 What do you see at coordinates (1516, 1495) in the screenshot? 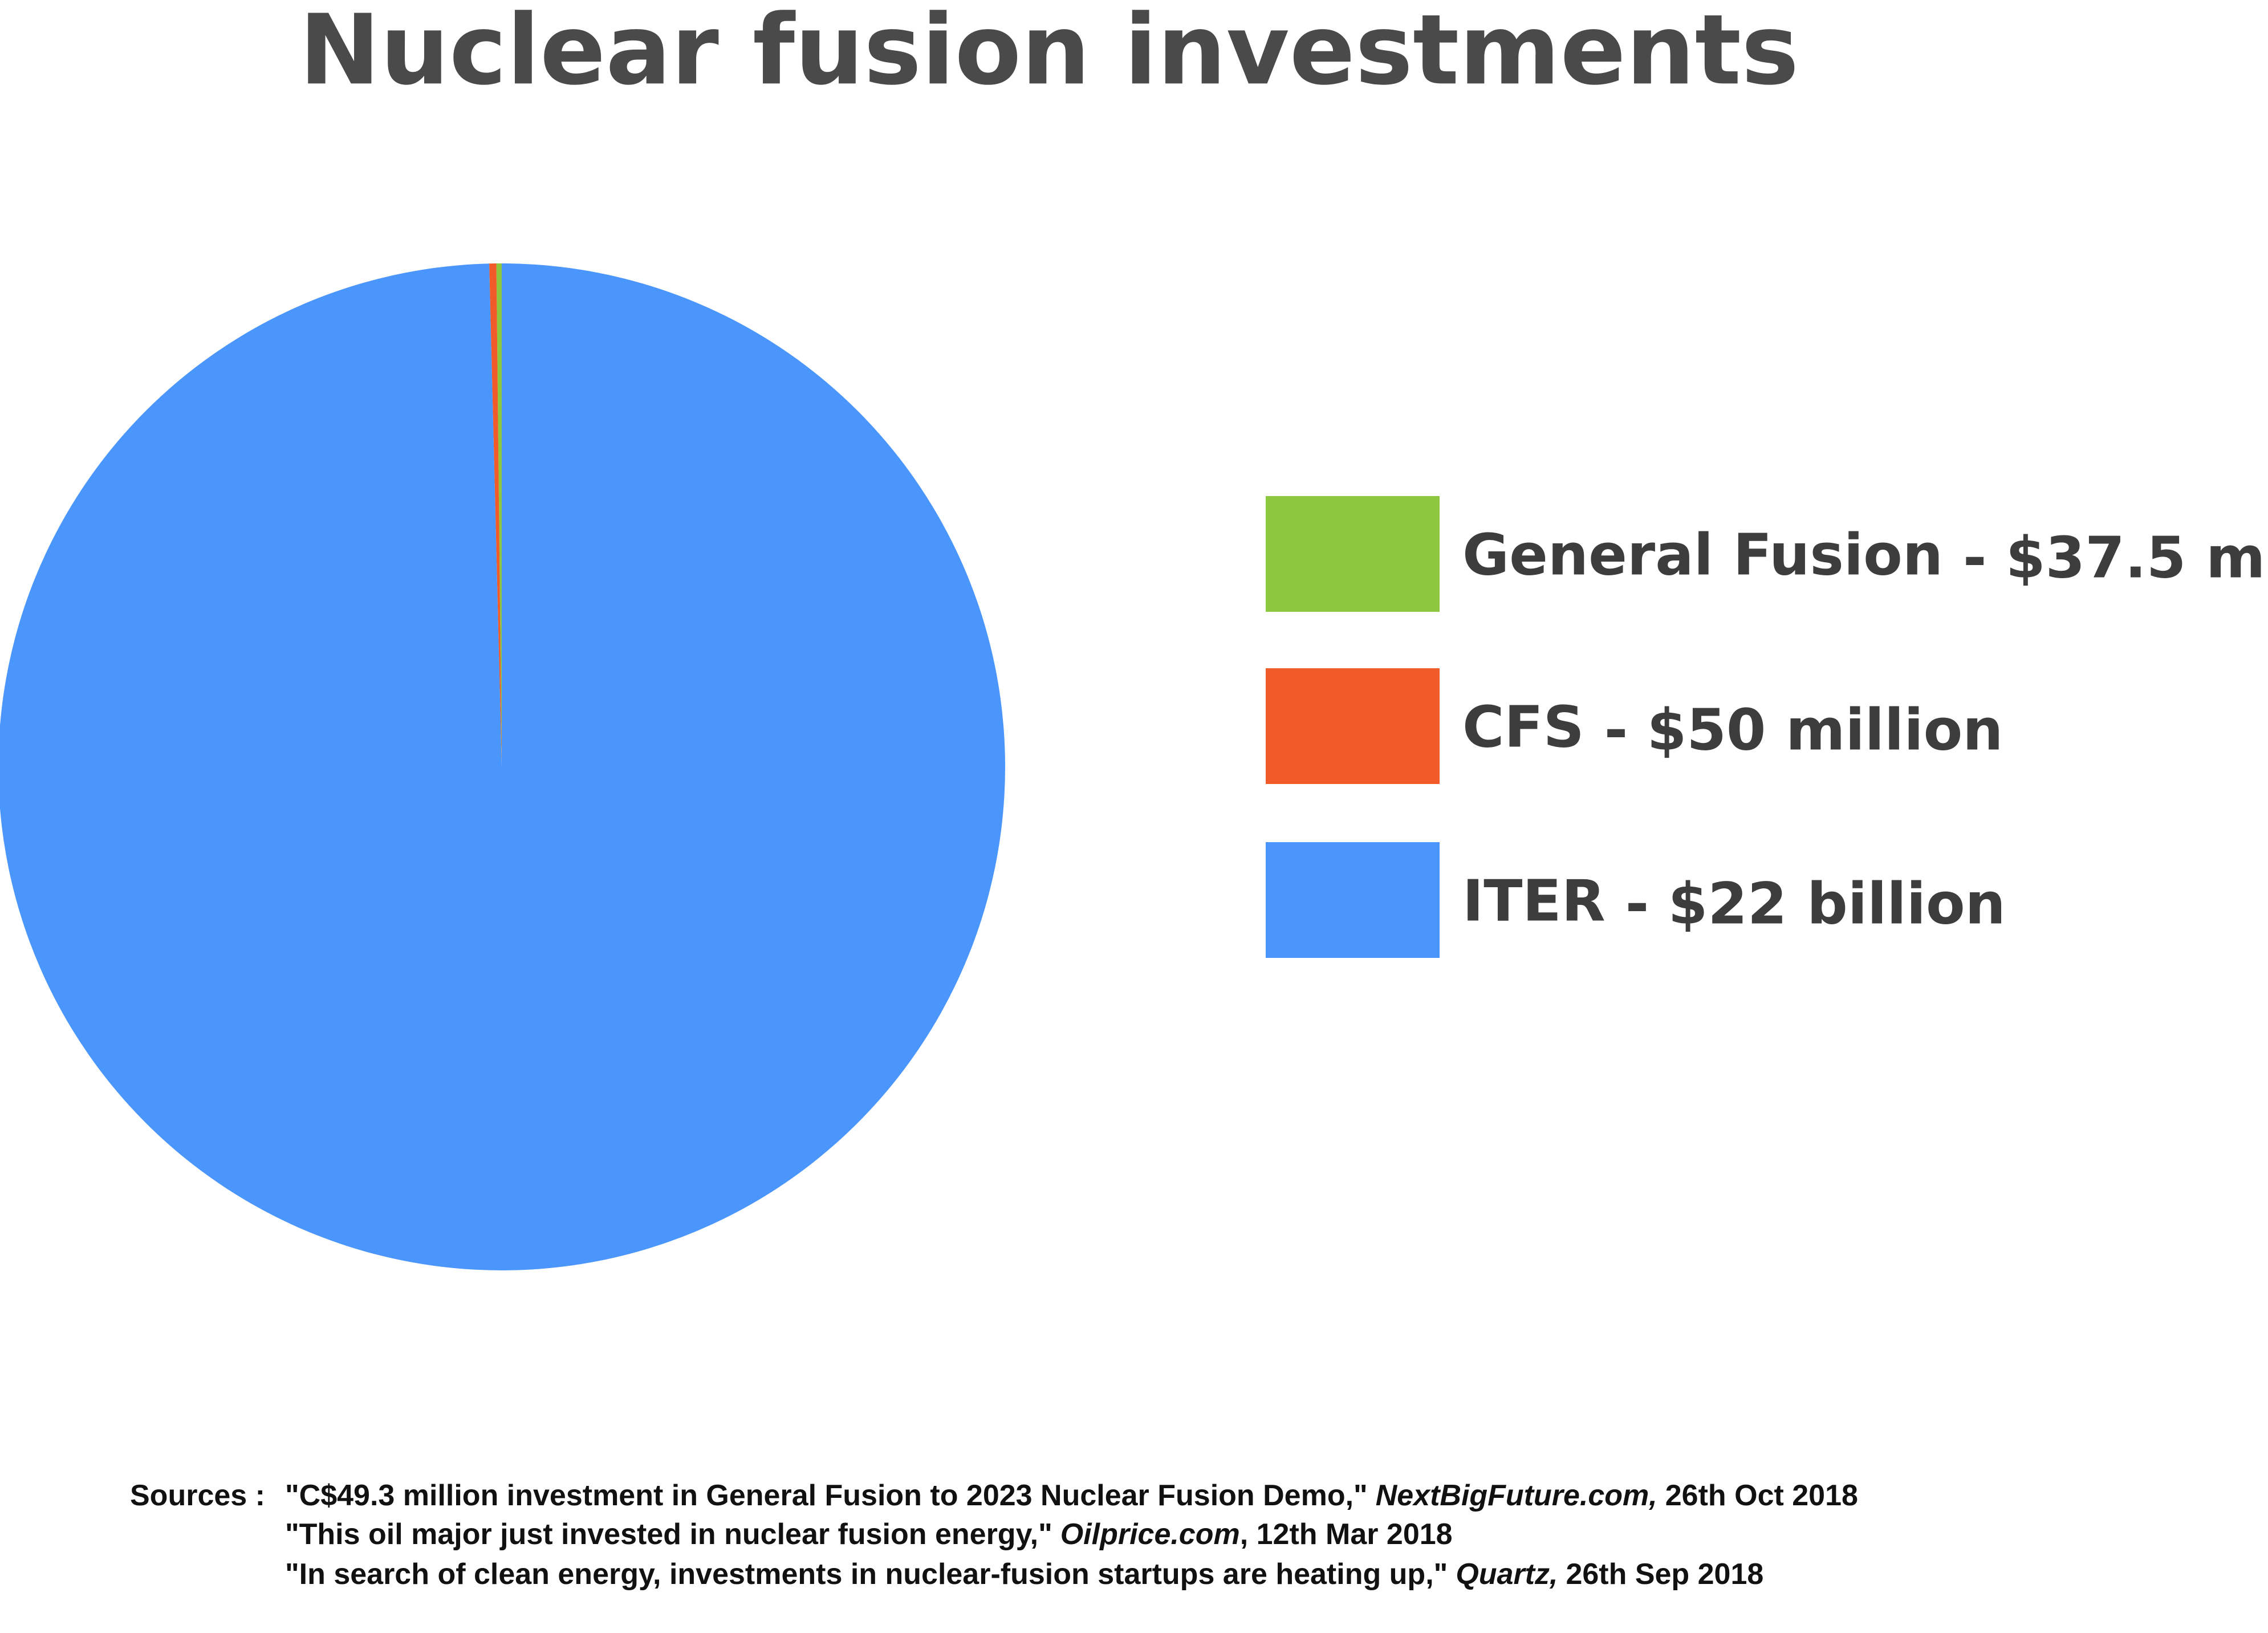
I see `source-publication: NextBigFuture.com,` at bounding box center [1516, 1495].